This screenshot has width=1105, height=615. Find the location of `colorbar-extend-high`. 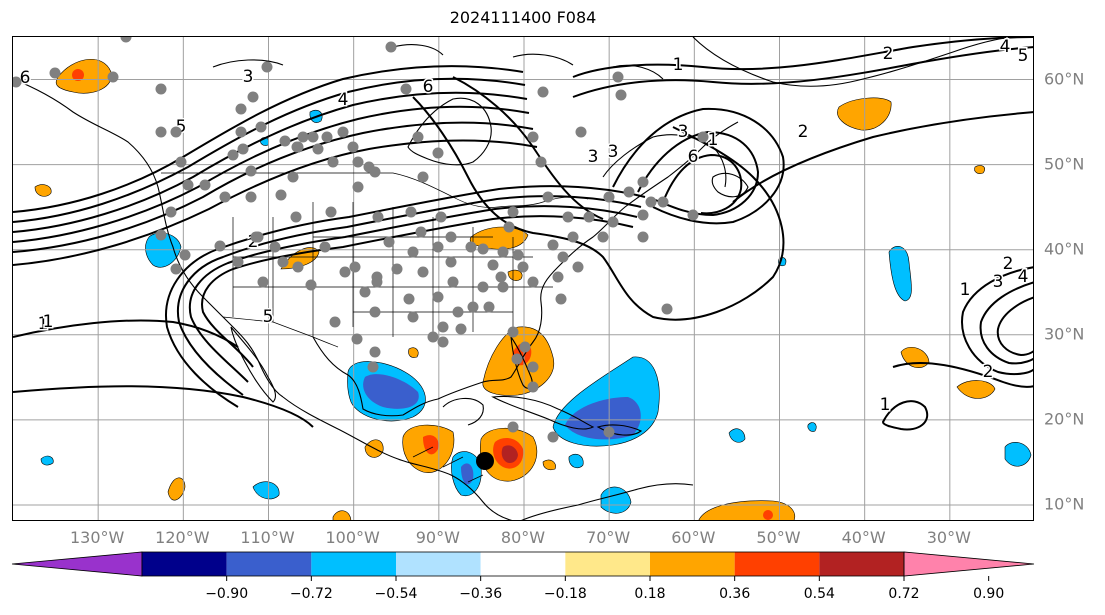

colorbar-extend-high is located at coordinates (969, 564).